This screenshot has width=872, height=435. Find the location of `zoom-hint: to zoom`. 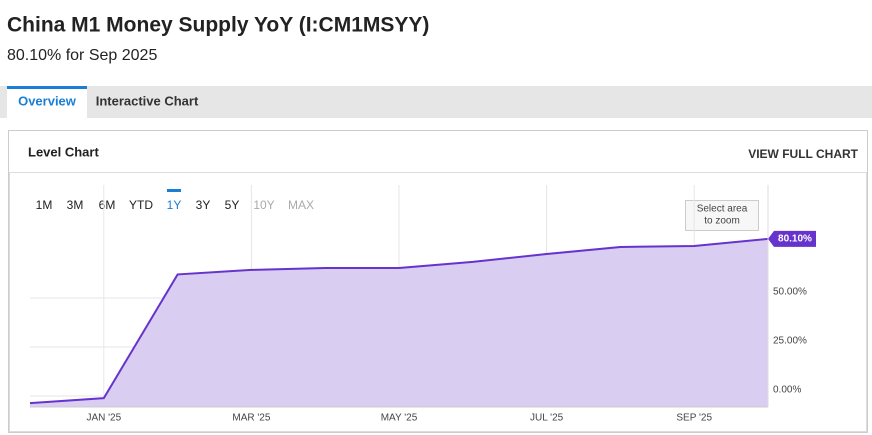

zoom-hint: to zoom is located at coordinates (722, 221).